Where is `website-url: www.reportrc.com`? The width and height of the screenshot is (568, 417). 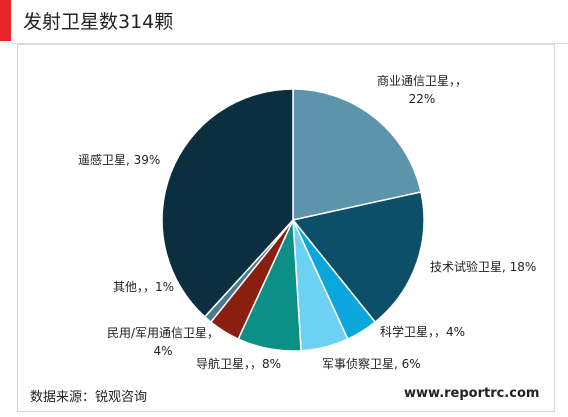 website-url: www.reportrc.com is located at coordinates (472, 393).